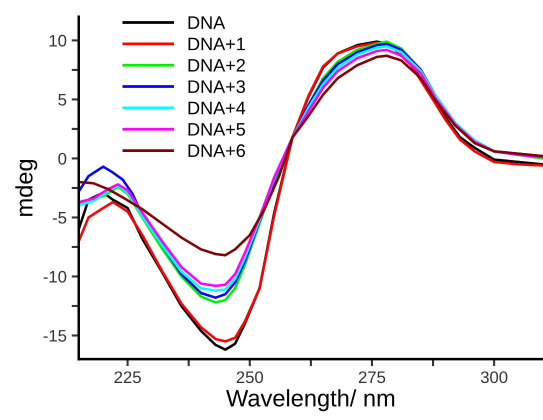 The image size is (543, 420). Describe the element at coordinates (216, 44) in the screenshot. I see `legend-label: DNA+1` at that location.